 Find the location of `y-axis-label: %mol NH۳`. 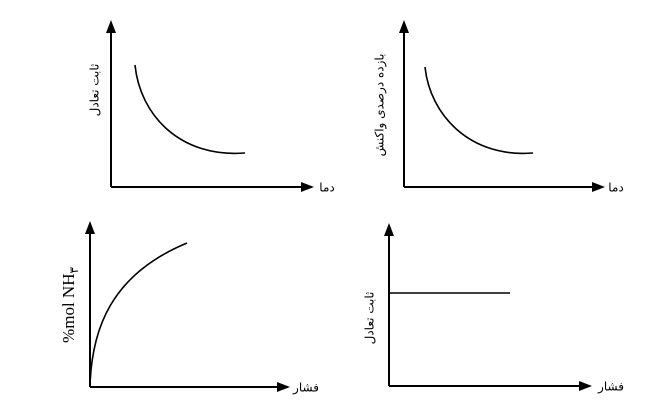

y-axis-label: %mol NH۳ is located at coordinates (70, 305).